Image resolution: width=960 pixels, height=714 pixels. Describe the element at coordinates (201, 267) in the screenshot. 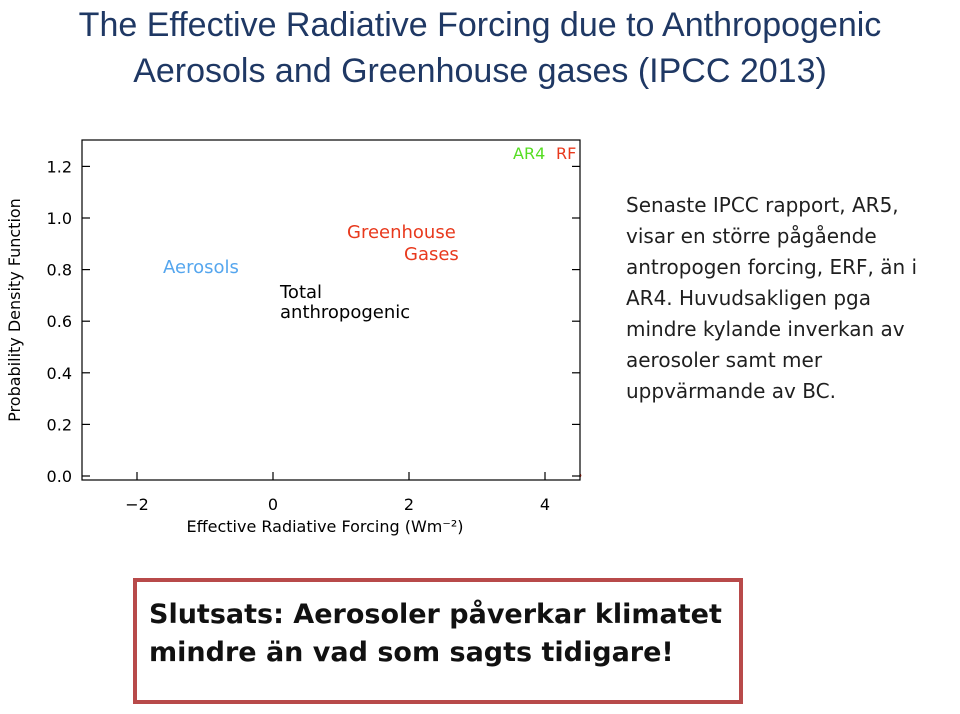

I see `aerosols-label: Aerosols` at that location.